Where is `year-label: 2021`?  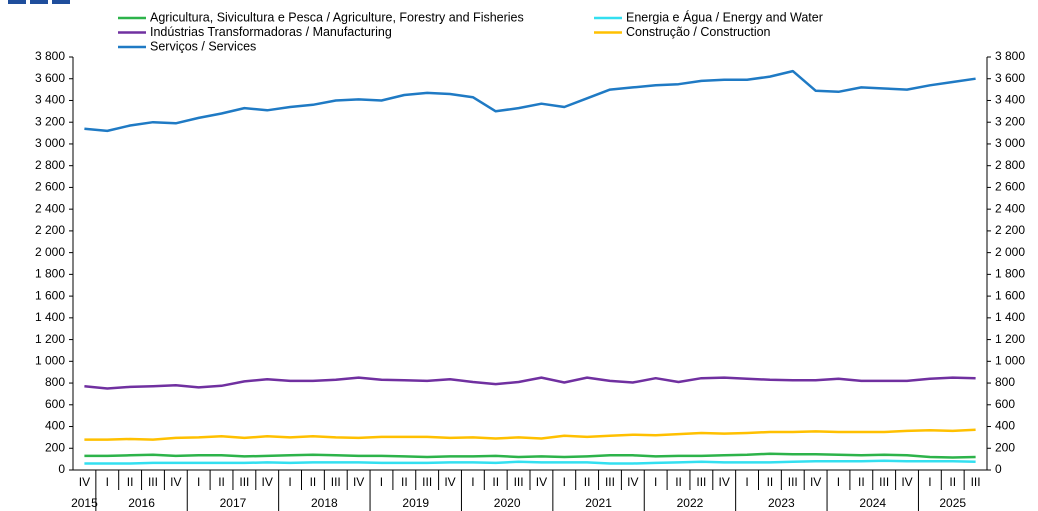
year-label: 2021 is located at coordinates (598, 503).